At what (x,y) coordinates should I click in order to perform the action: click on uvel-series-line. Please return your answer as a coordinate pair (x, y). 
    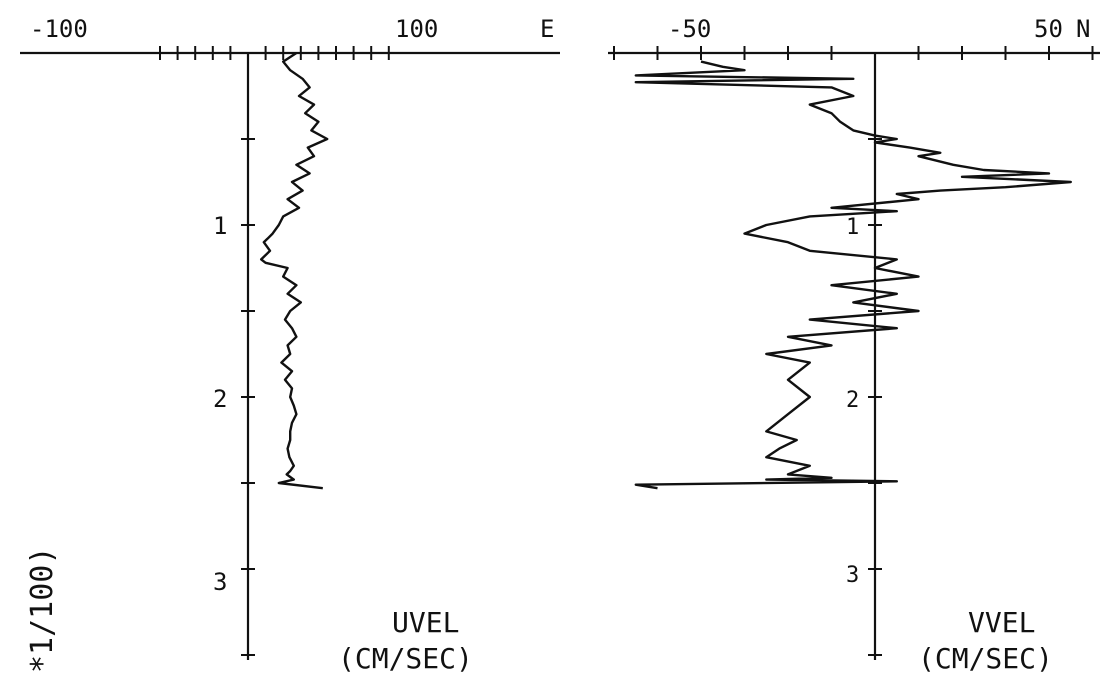
    Looking at the image, I should click on (294, 270).